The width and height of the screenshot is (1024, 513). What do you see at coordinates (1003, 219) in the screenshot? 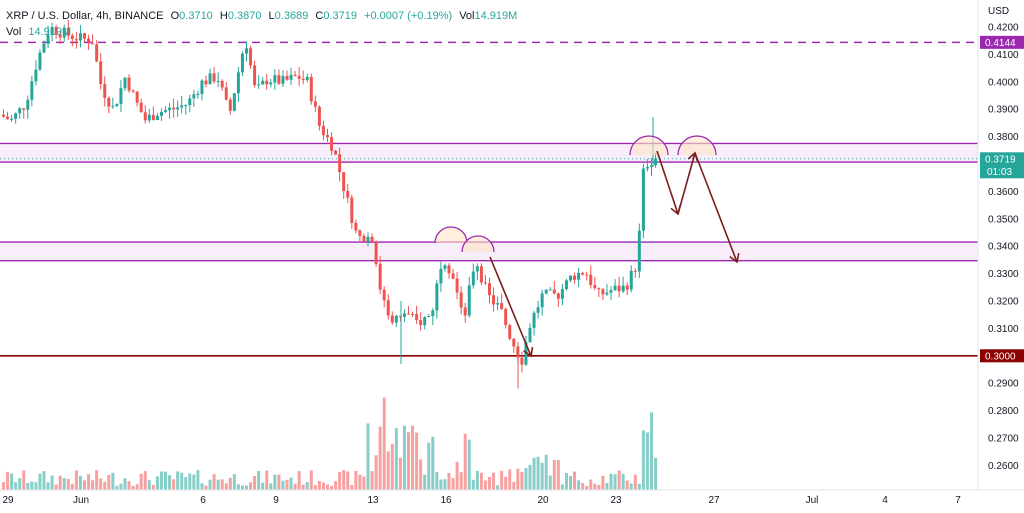
I see `price-tick-label: 0.3500` at bounding box center [1003, 219].